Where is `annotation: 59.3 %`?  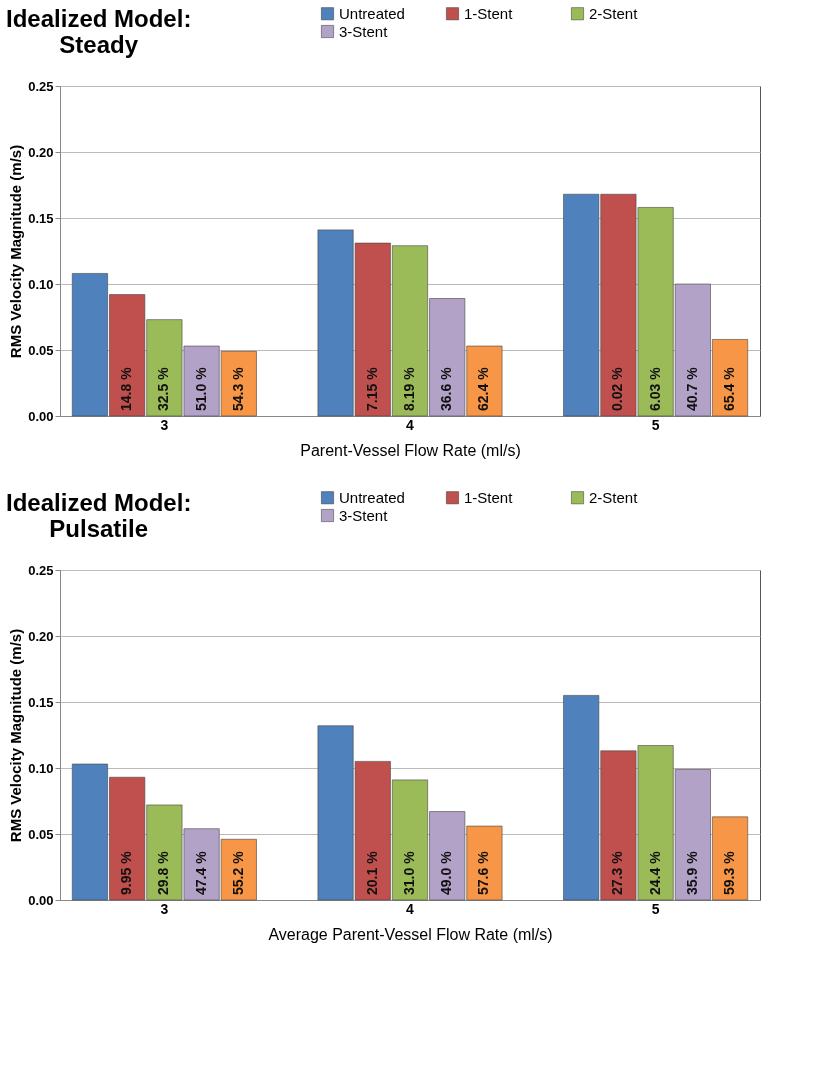
annotation: 59.3 % is located at coordinates (729, 872).